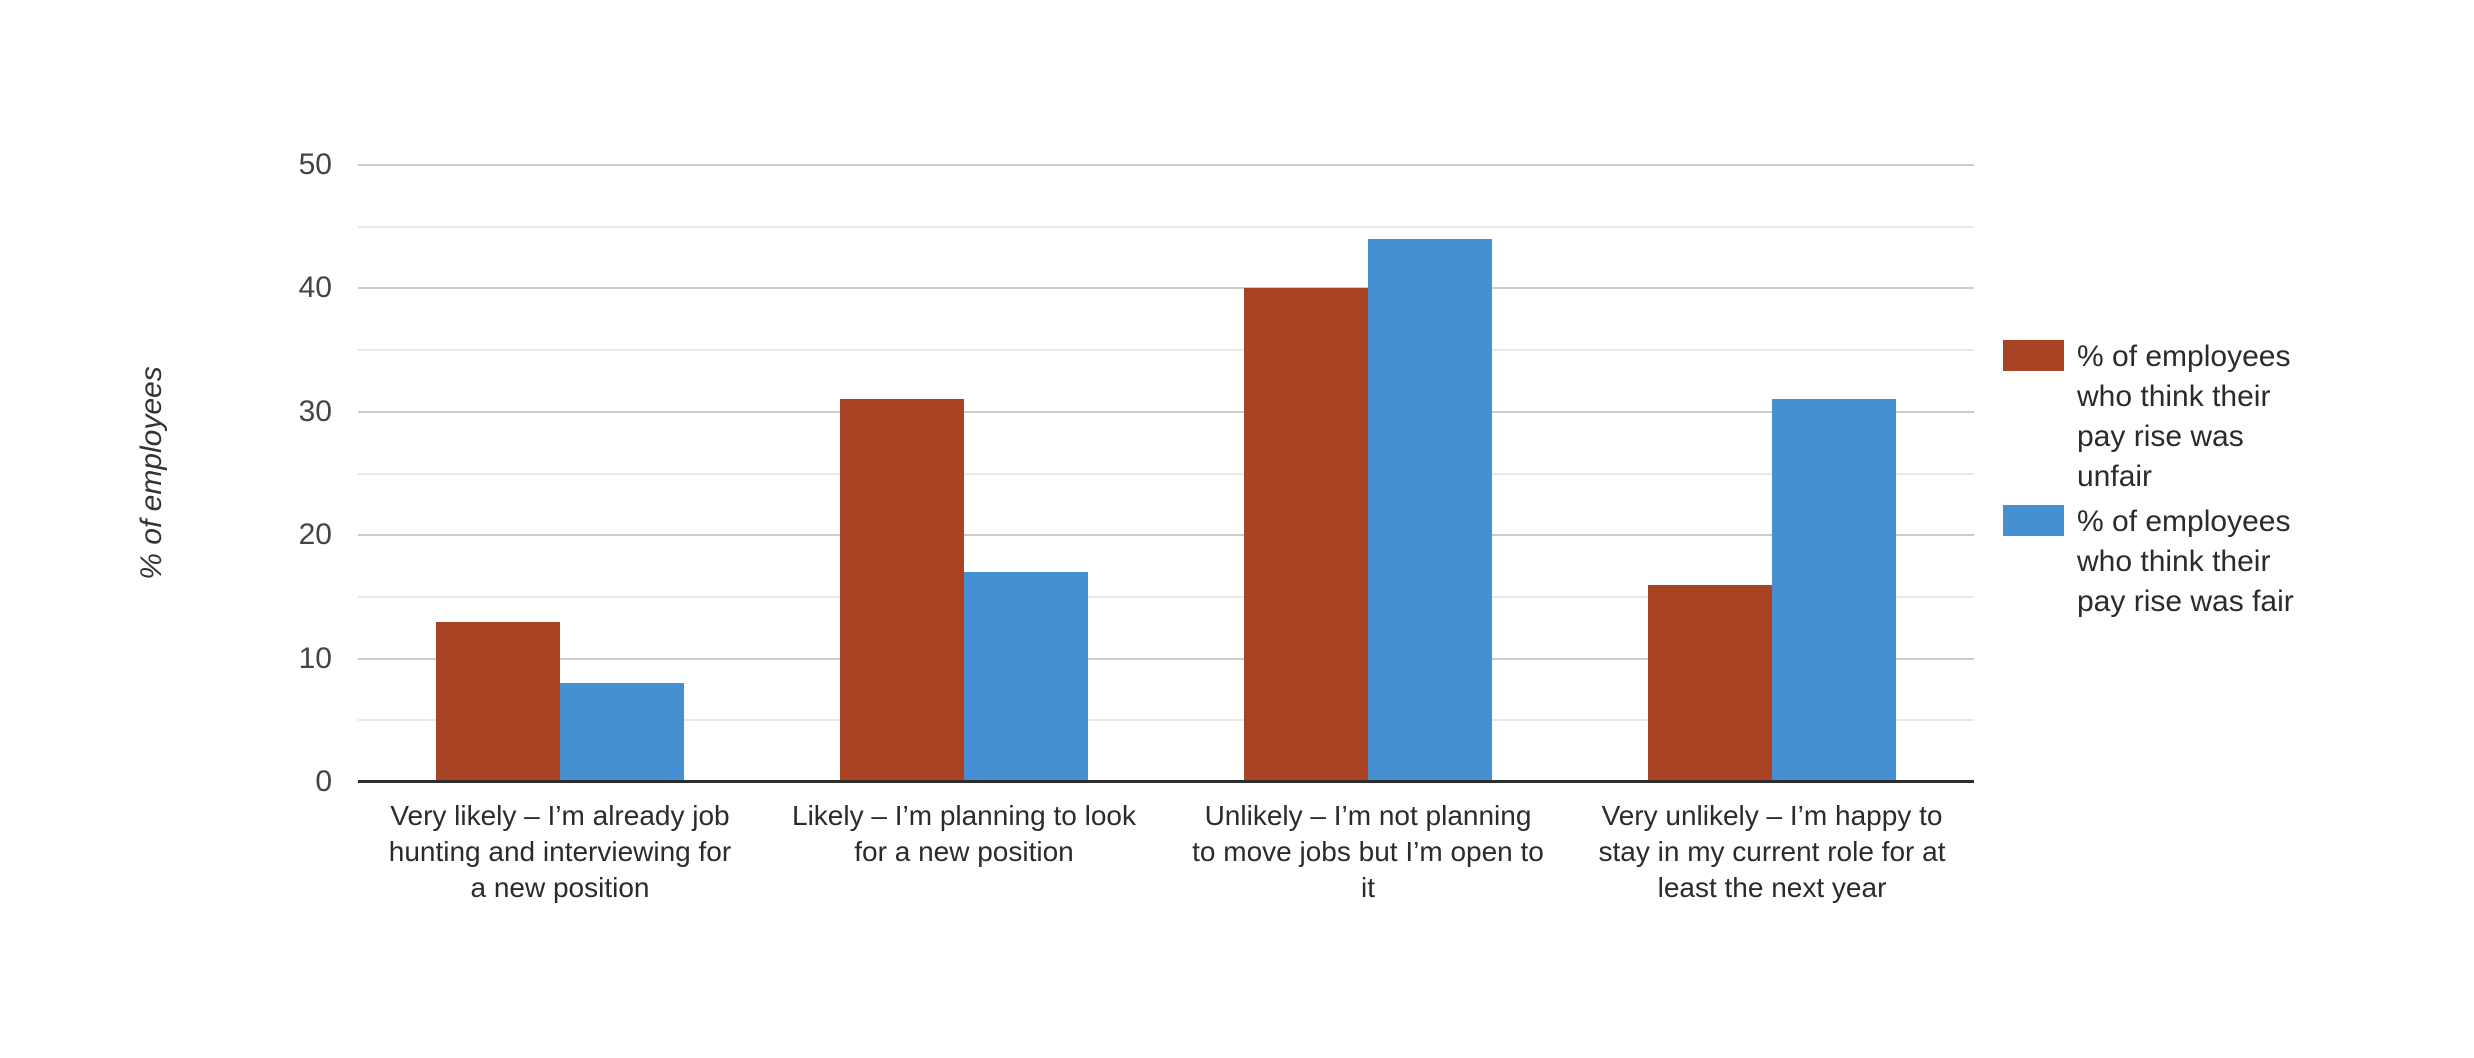 This screenshot has width=2474, height=1058. What do you see at coordinates (315, 658) in the screenshot?
I see `y-tick-label: 10` at bounding box center [315, 658].